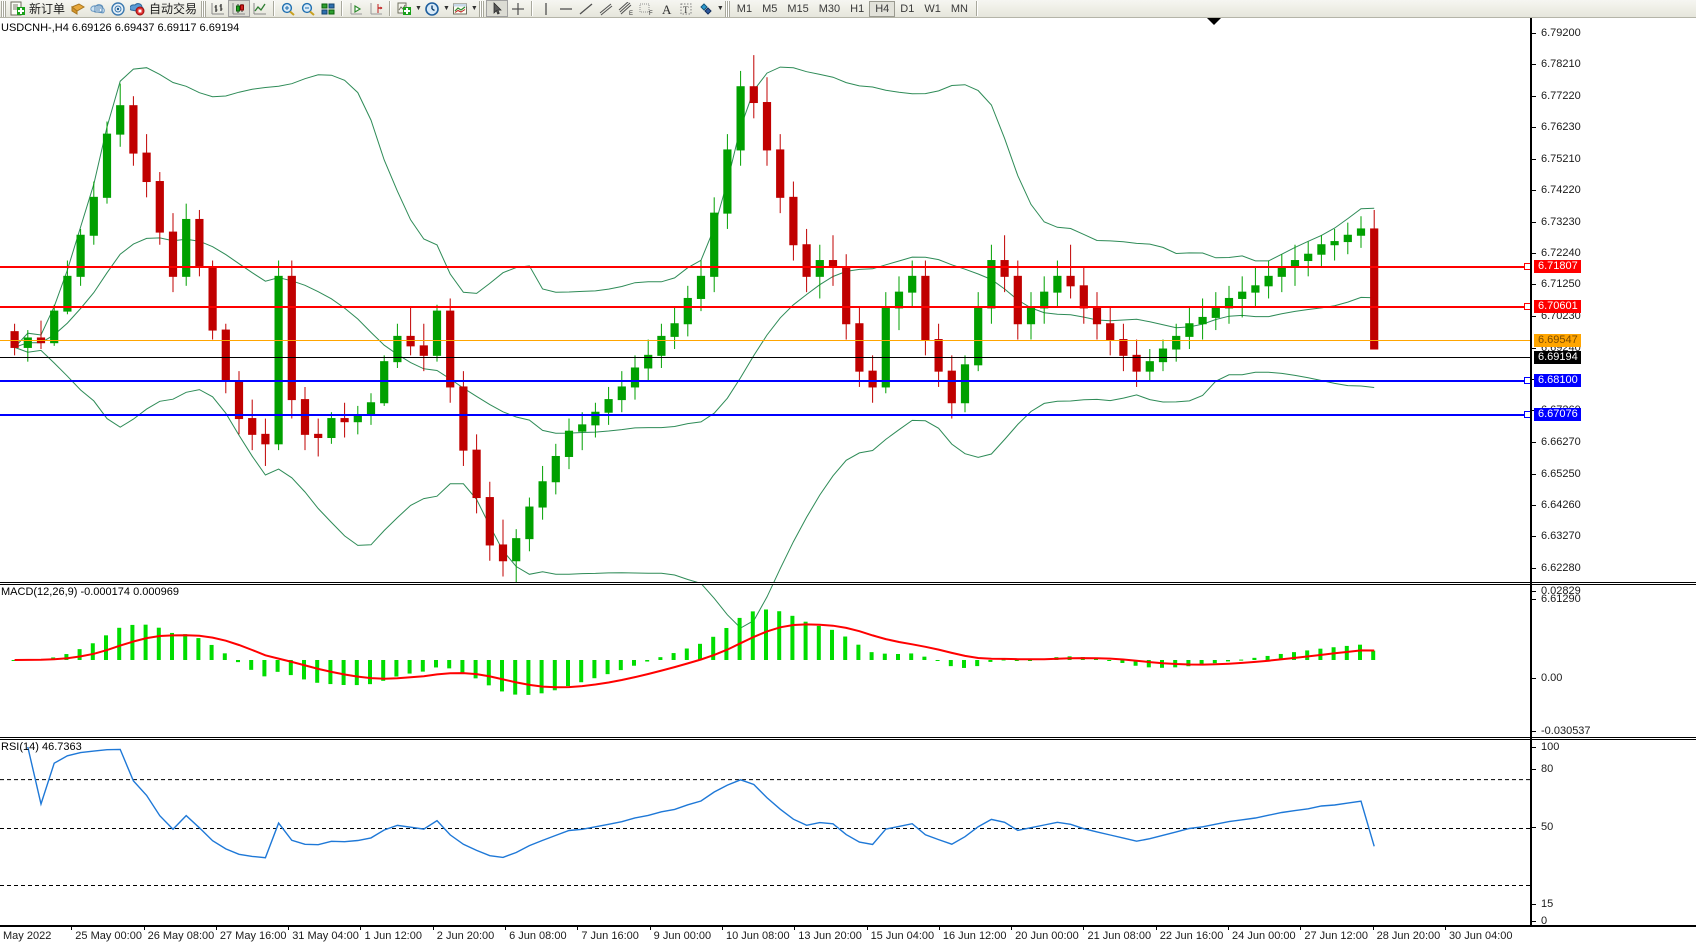  Describe the element at coordinates (308, 8) in the screenshot. I see `zoom-out-icon` at that location.